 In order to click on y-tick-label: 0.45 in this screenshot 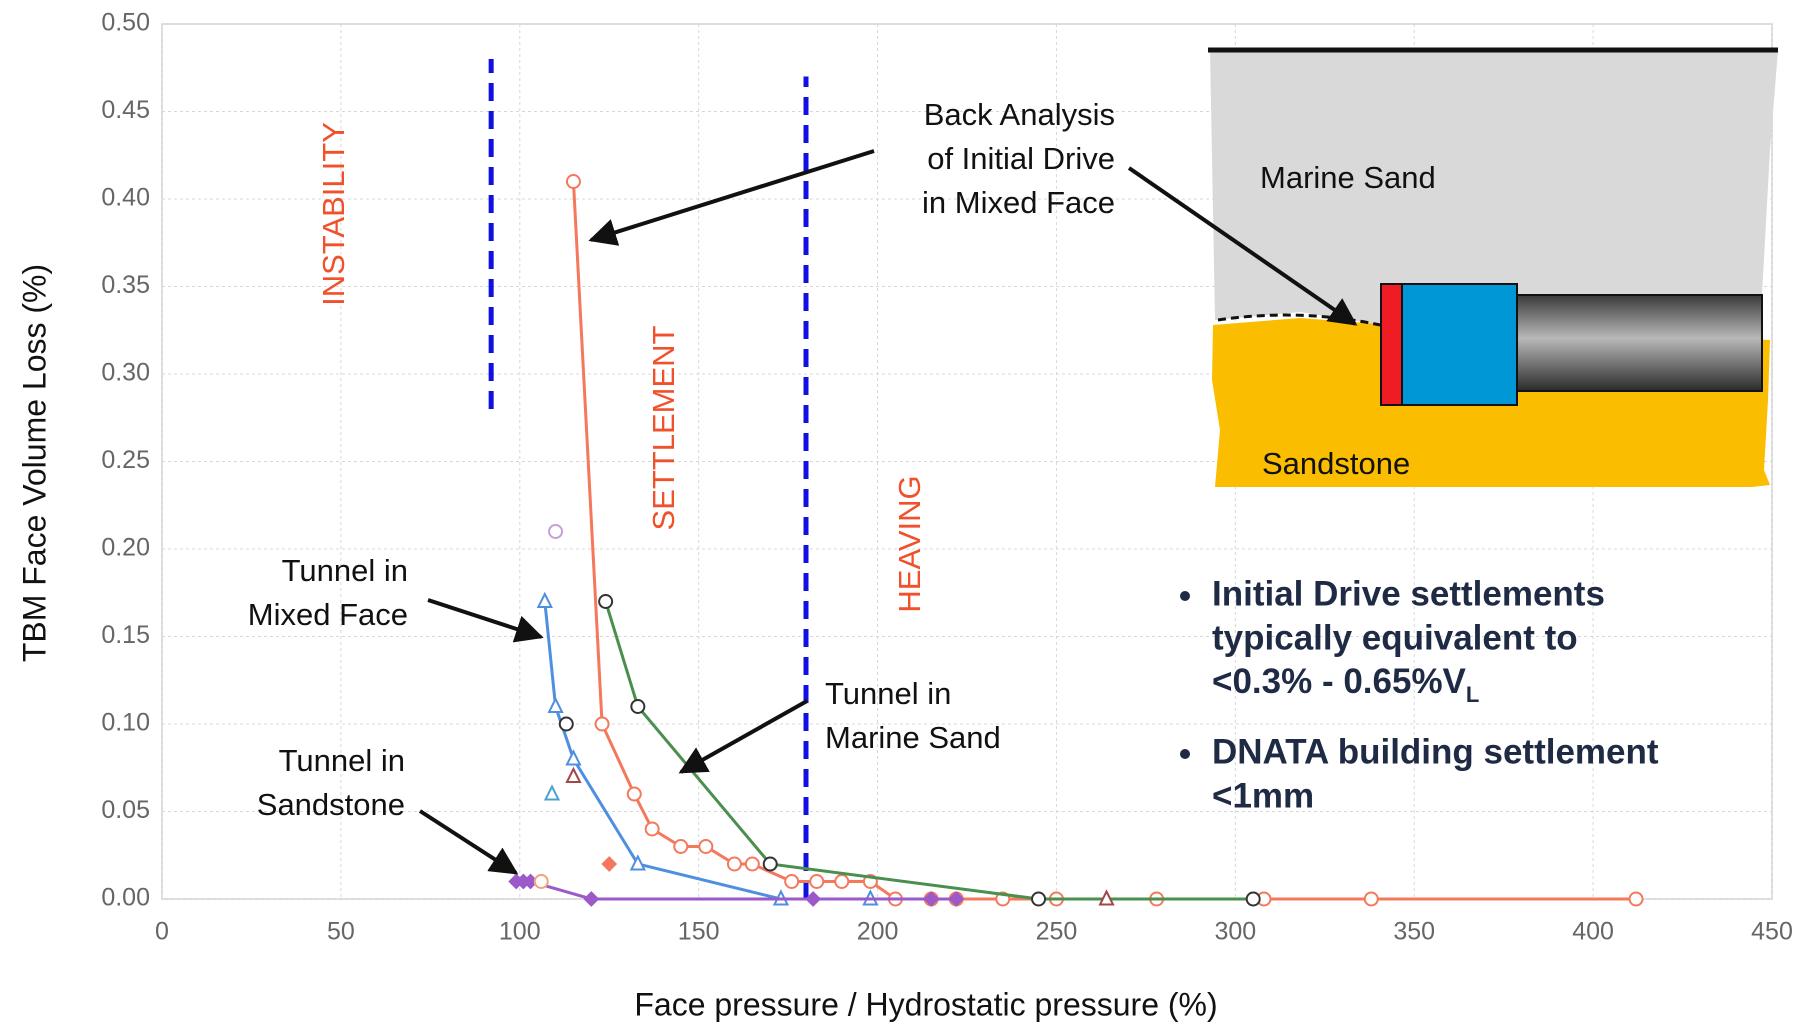, I will do `click(125, 110)`.